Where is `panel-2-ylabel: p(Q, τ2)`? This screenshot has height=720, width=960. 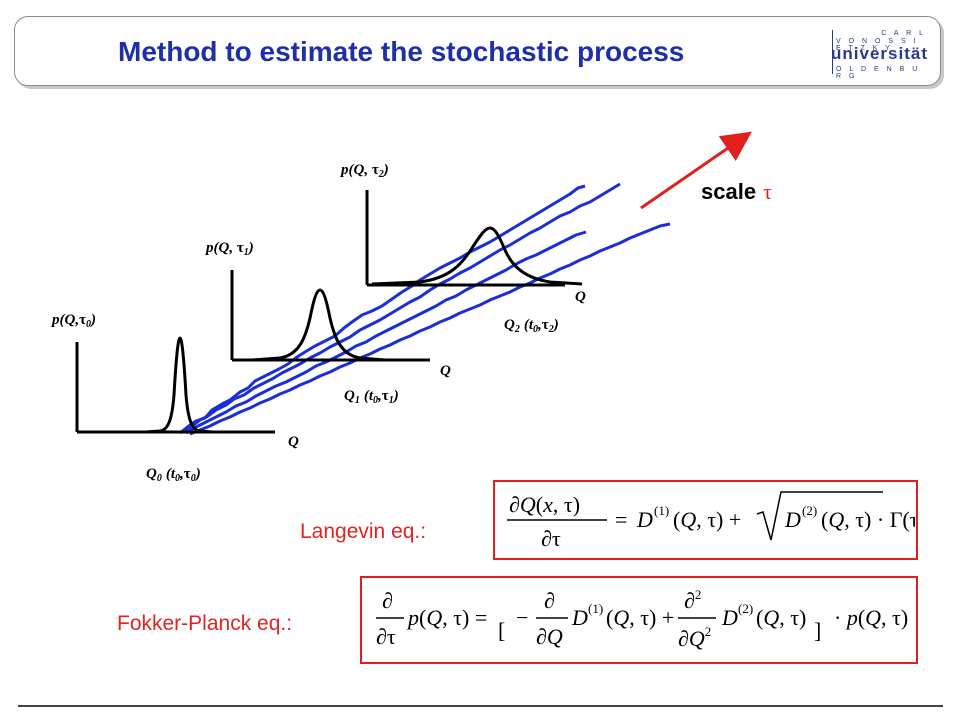
panel-2-ylabel: p(Q, τ2) is located at coordinates (364, 171).